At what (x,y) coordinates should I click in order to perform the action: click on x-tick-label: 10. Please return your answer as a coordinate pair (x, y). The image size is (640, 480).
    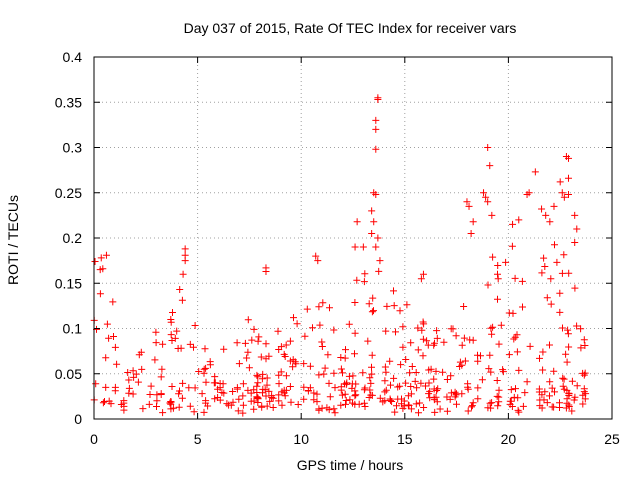
    Looking at the image, I should click on (301, 439).